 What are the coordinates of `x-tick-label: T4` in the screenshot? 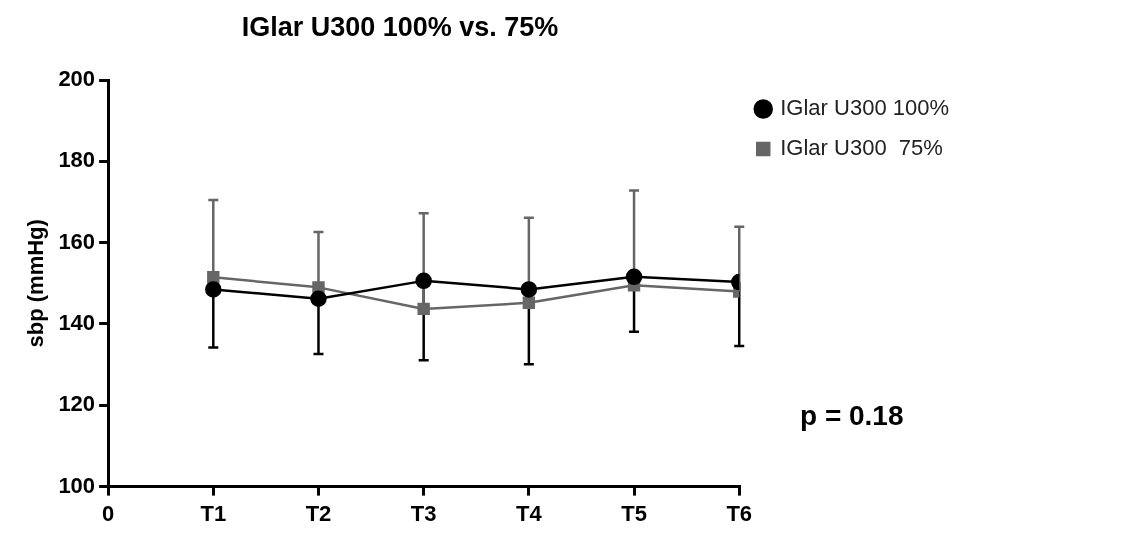 It's located at (529, 513).